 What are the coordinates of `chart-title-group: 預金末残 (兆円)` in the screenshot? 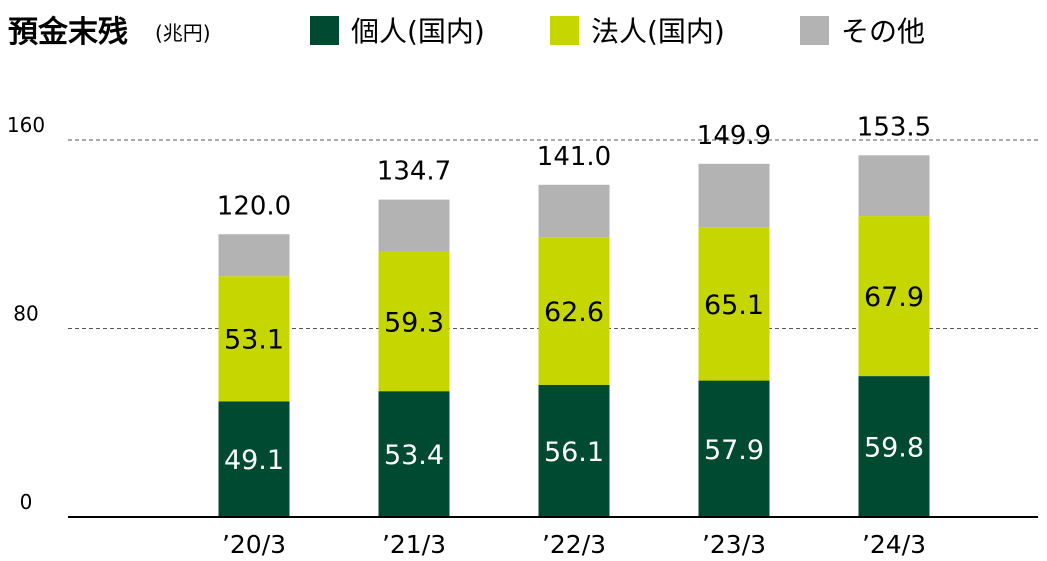 It's located at (109, 32).